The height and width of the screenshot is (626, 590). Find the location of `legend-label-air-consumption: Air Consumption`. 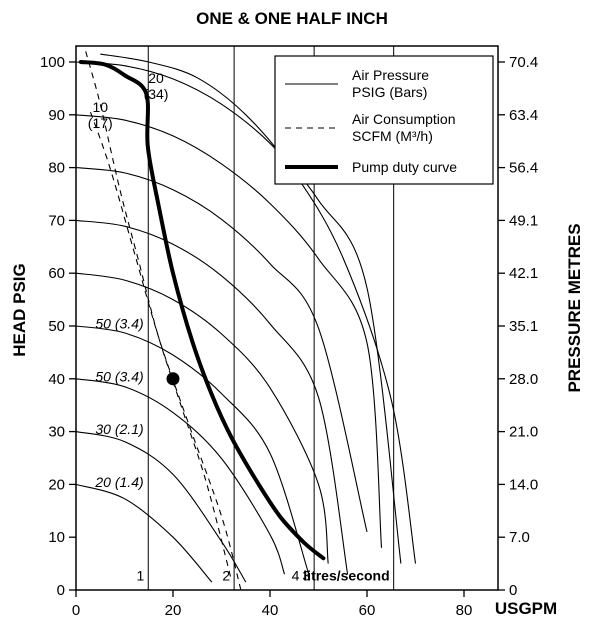

legend-label-air-consumption: Air Consumption is located at coordinates (404, 119).